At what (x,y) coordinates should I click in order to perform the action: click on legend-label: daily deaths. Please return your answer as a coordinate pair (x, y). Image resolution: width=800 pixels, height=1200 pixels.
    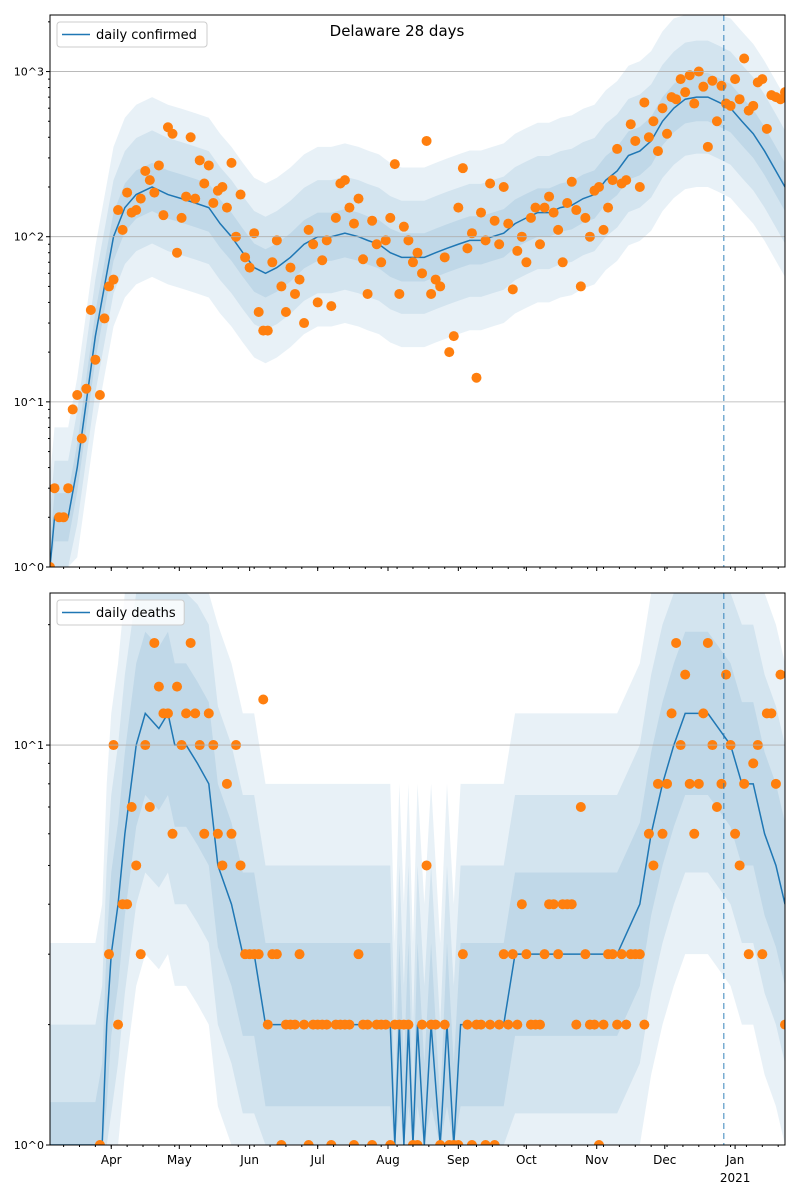
    Looking at the image, I should click on (136, 613).